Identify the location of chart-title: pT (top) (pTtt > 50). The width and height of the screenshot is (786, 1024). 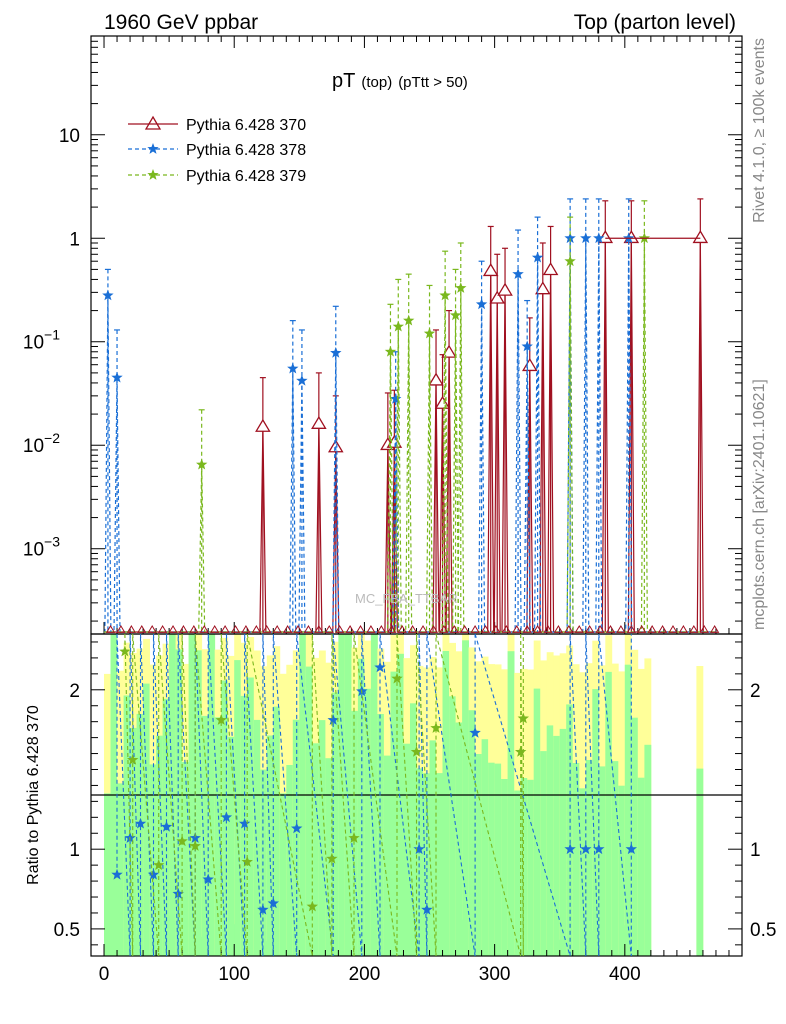
(400, 81).